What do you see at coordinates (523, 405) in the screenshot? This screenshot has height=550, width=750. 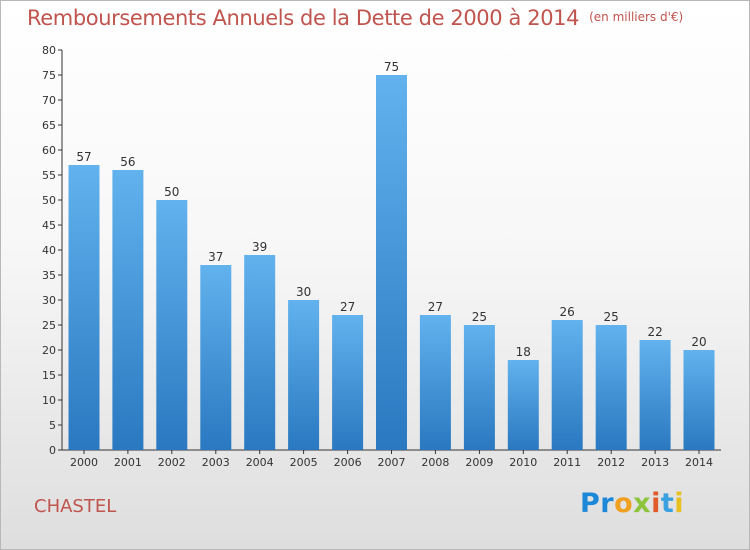 I see `bar-2010` at bounding box center [523, 405].